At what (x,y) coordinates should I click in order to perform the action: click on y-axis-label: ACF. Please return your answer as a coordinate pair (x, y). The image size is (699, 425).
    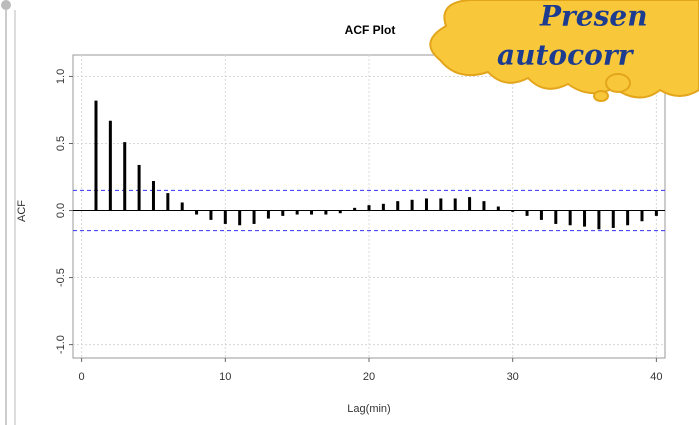
    Looking at the image, I should click on (22, 211).